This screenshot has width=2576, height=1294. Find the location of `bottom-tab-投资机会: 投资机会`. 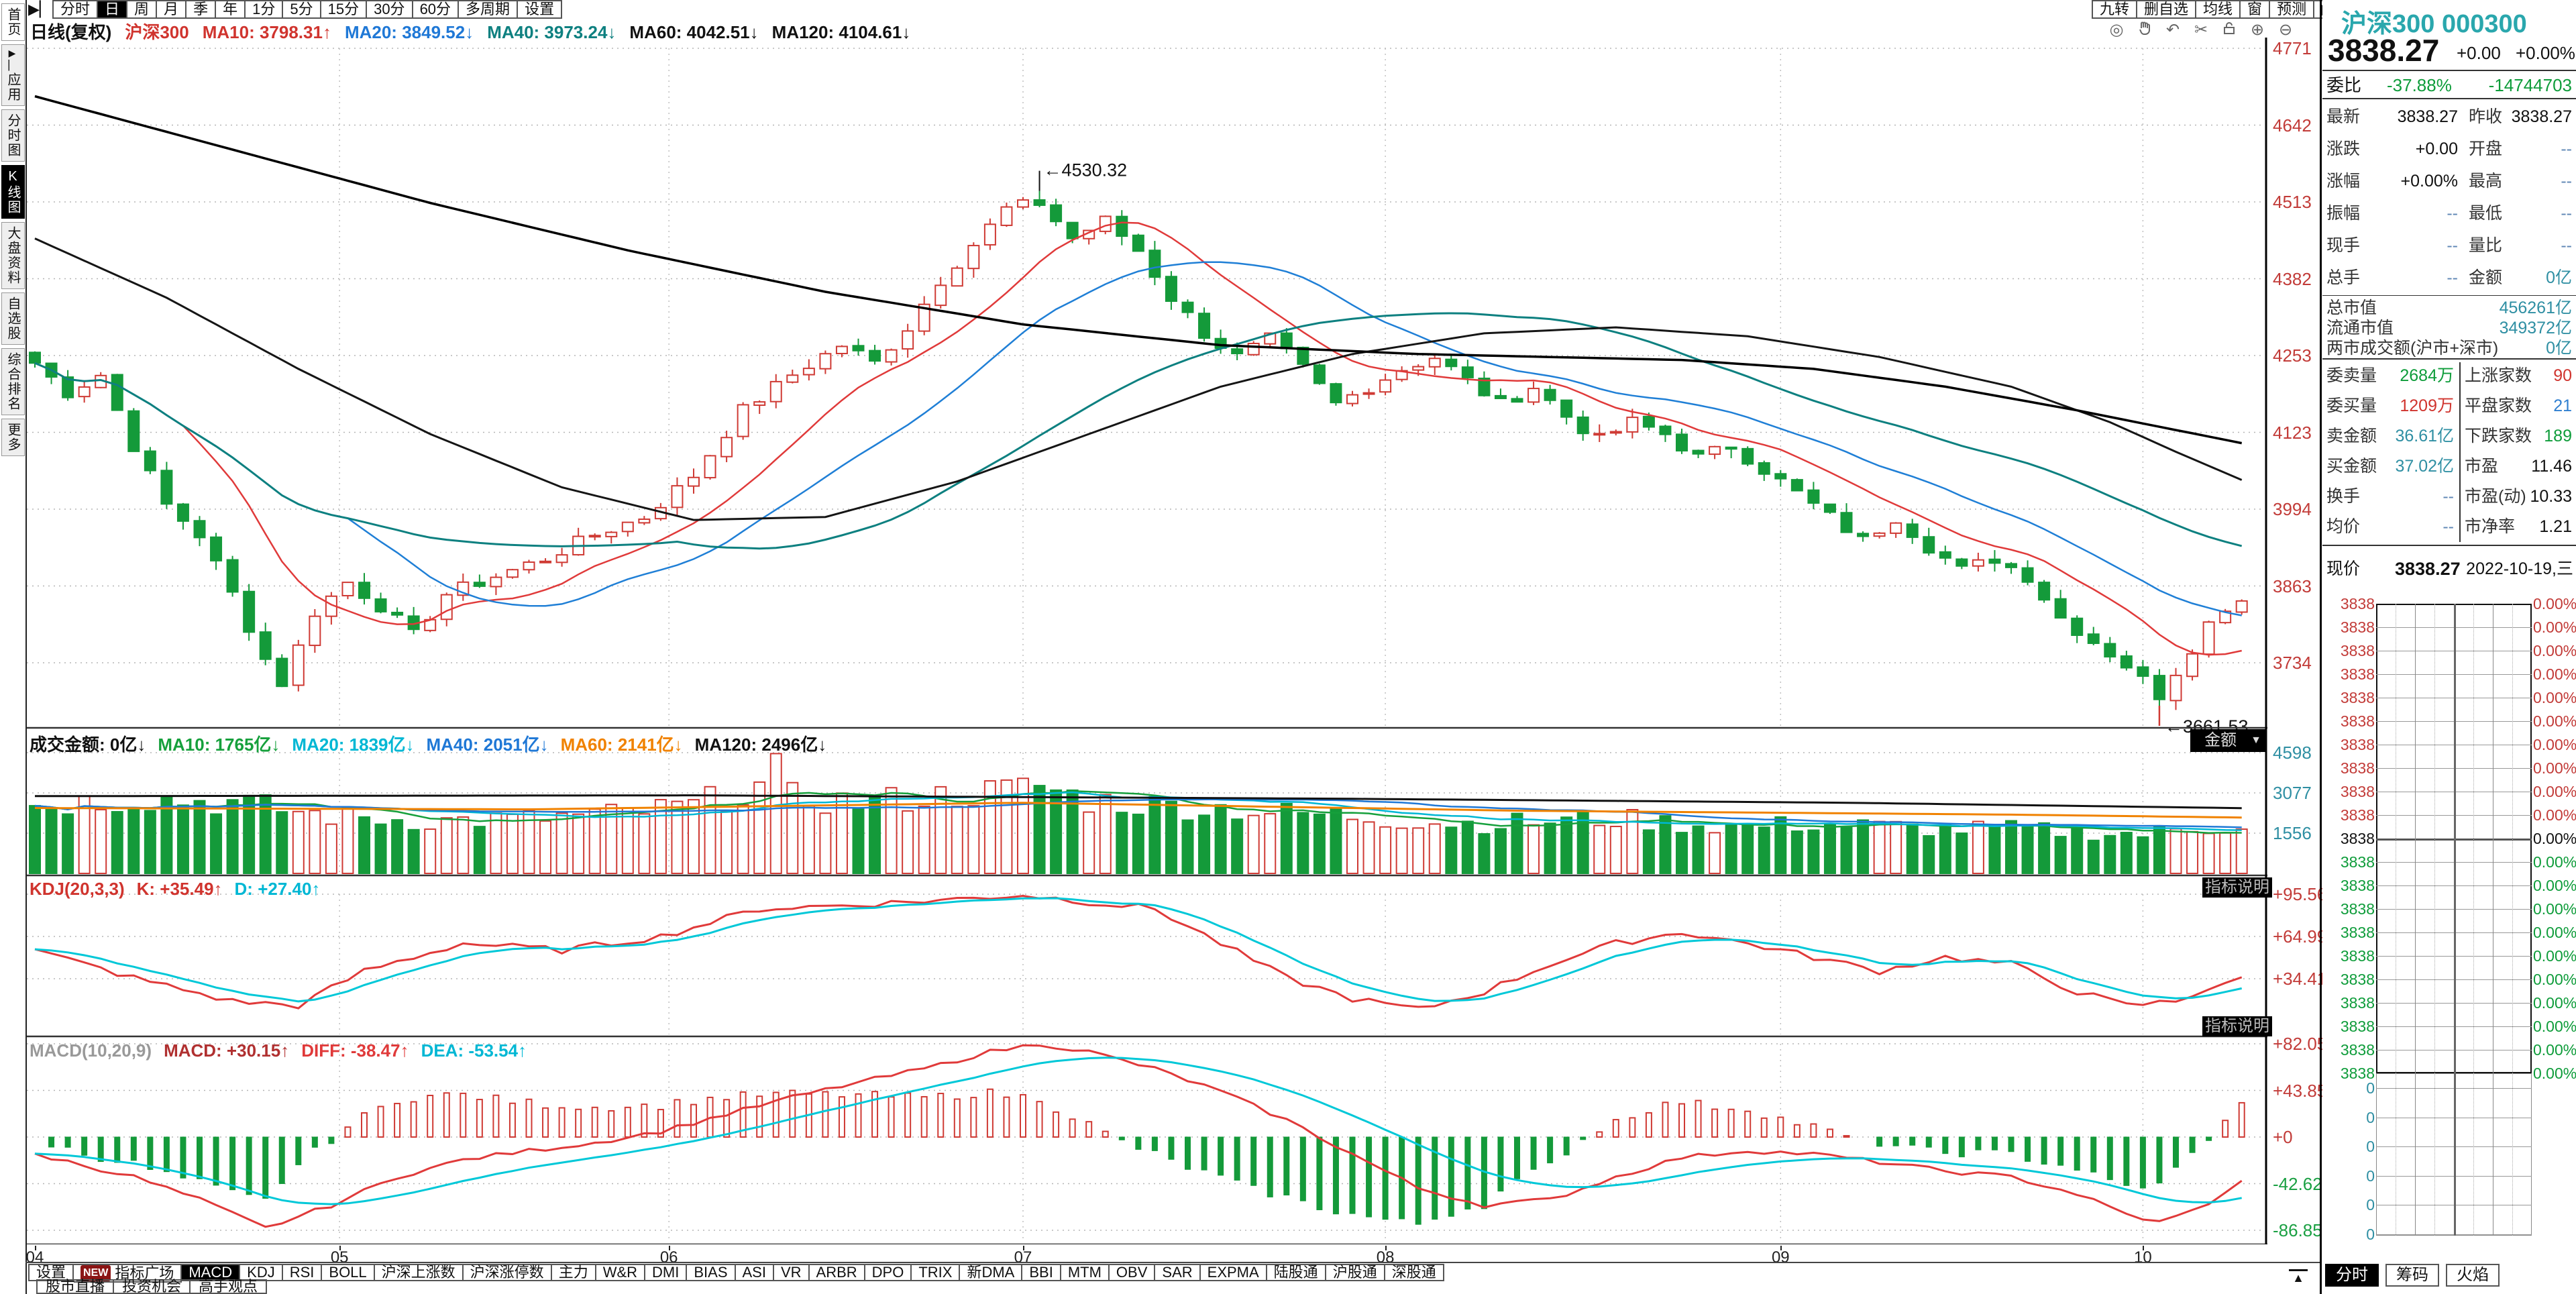

bottom-tab-投资机会: 投资机会 is located at coordinates (152, 1286).